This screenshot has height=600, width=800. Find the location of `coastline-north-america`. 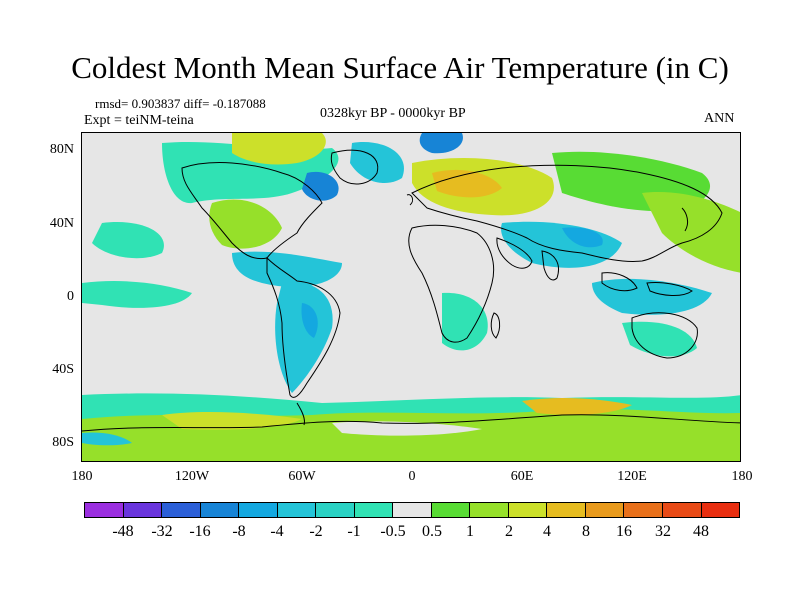

coastline-north-america is located at coordinates (252, 211).